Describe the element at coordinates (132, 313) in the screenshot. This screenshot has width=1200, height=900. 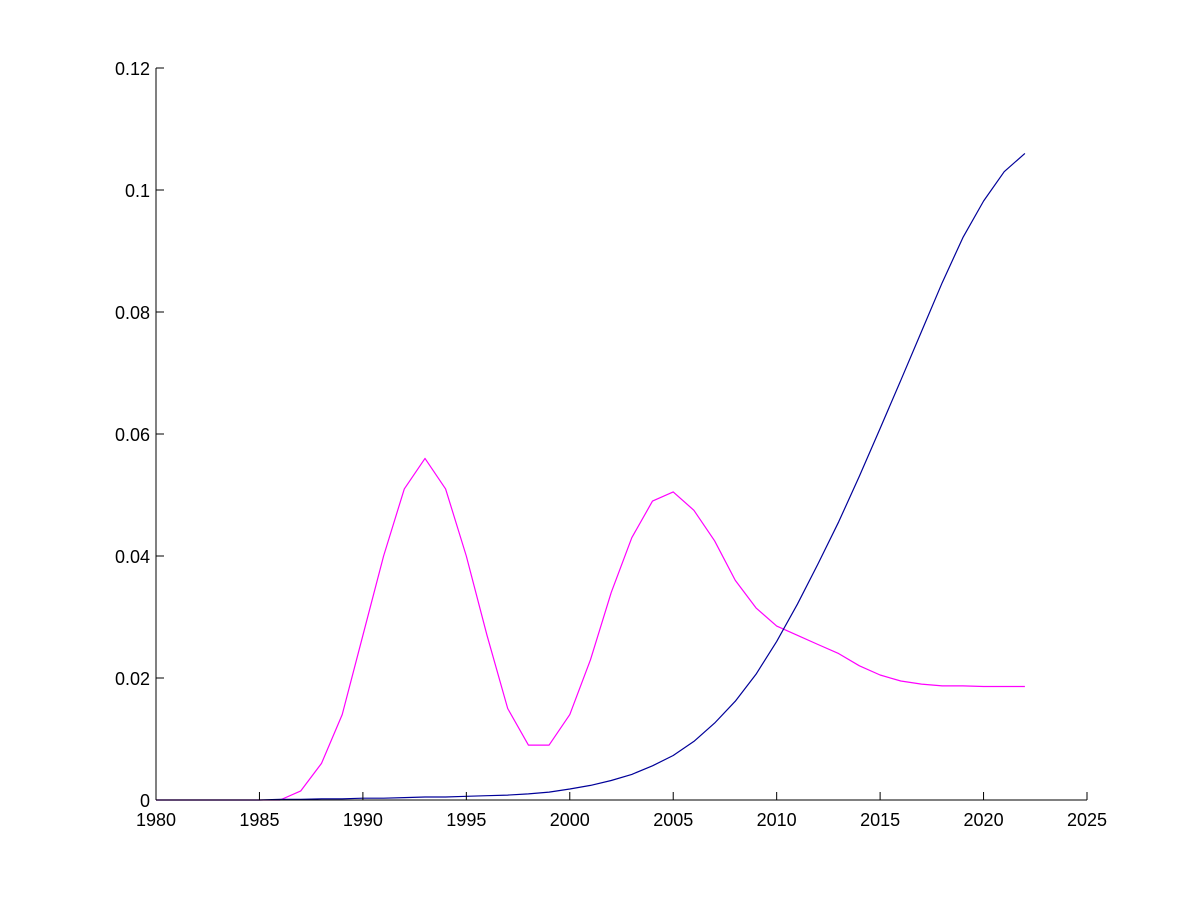
I see `y-tick-label: 0.08` at that location.